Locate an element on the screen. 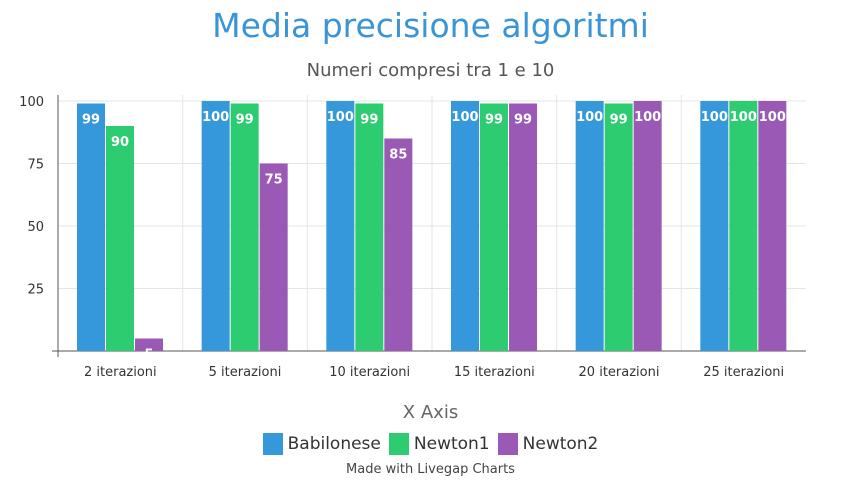 The height and width of the screenshot is (487, 861). legend-label-newton2: Newton2 is located at coordinates (560, 444).